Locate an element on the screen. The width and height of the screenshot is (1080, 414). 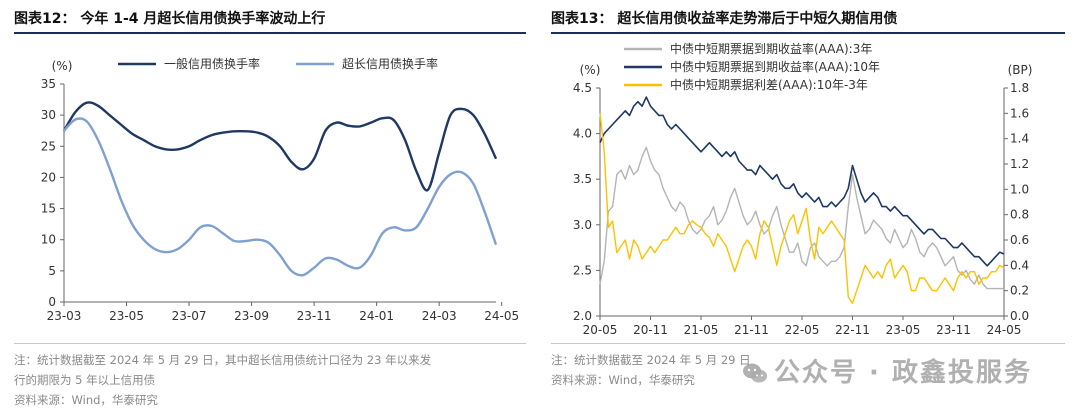
figure-title-right: 图表13： 超长信用债收益率走势滞后于中短久期信用债 is located at coordinates (724, 19).